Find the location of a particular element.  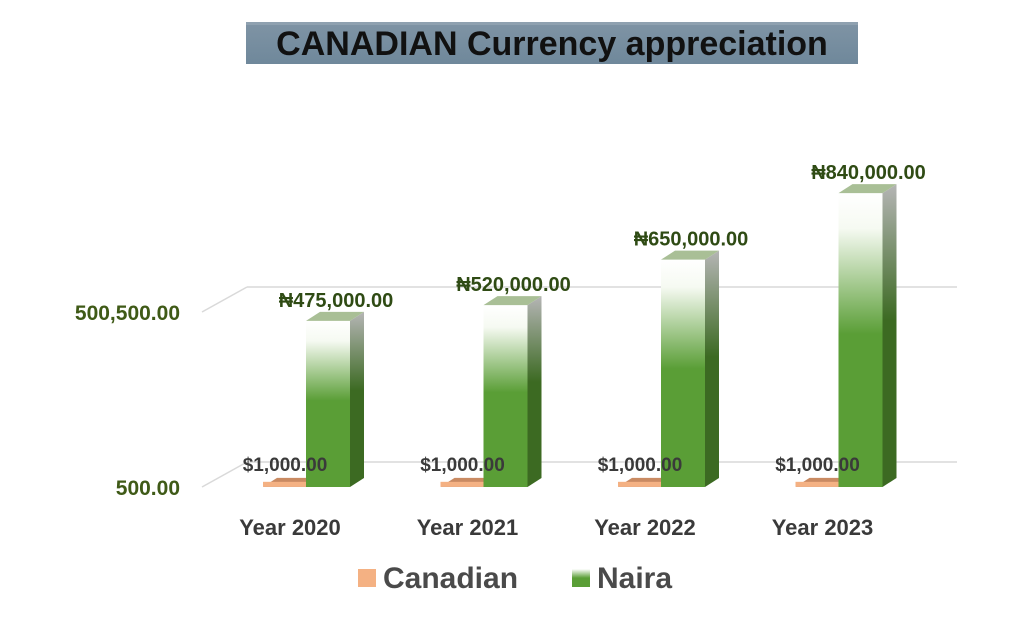

data-label-naira: ₦520,000.00 is located at coordinates (513, 285).